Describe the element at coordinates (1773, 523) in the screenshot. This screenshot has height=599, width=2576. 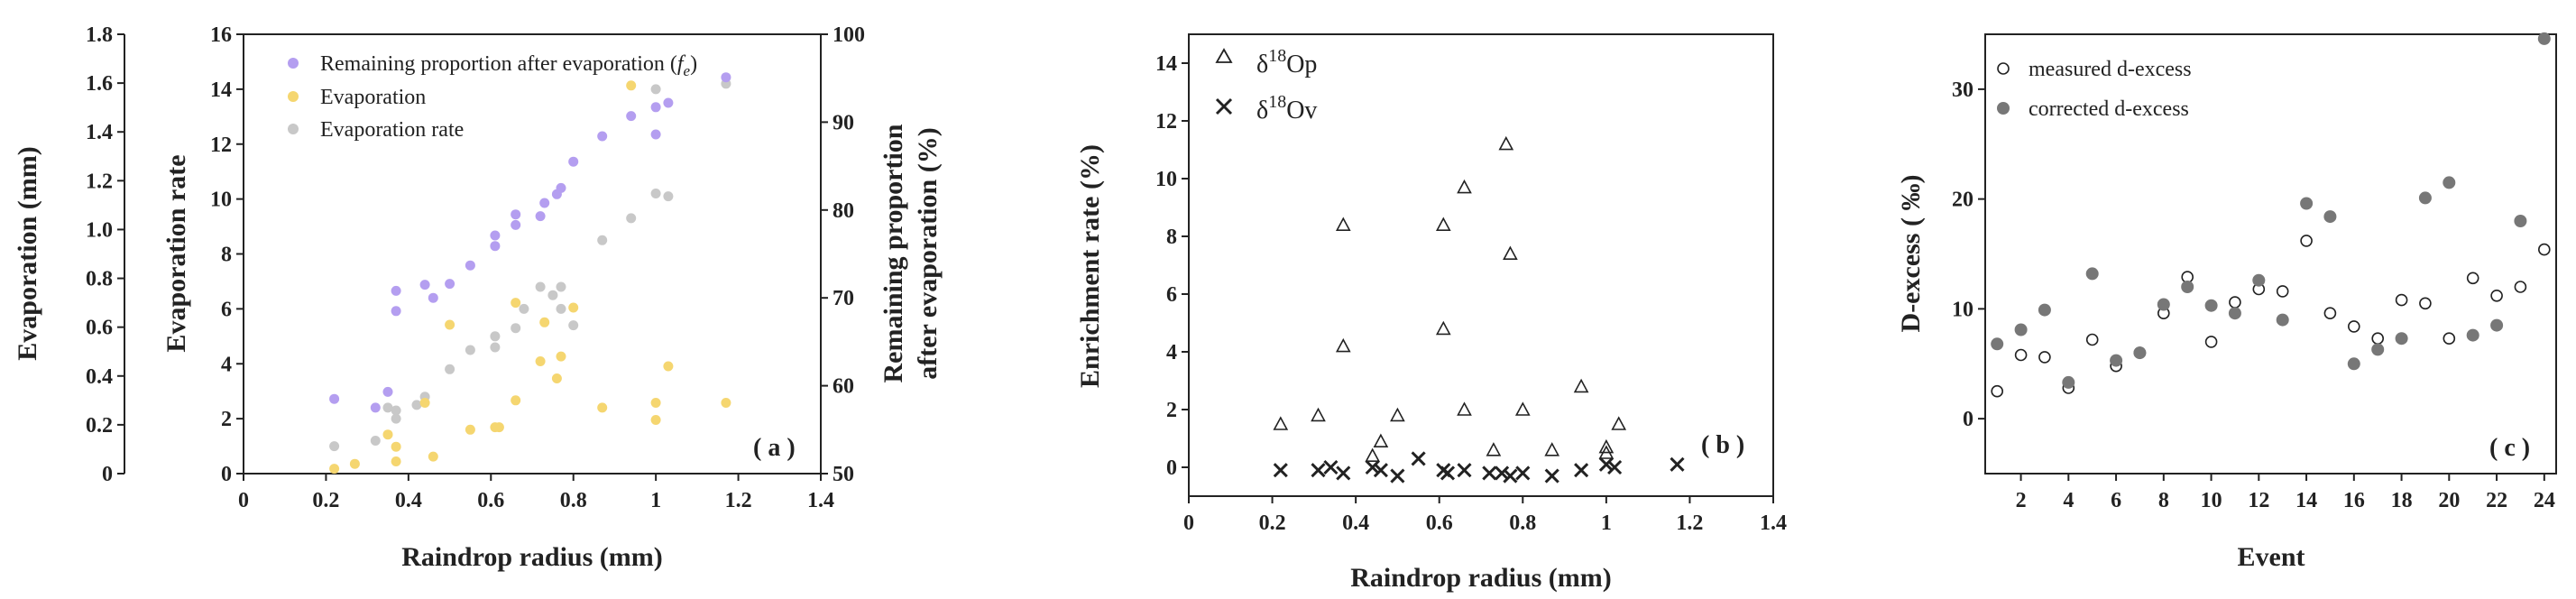
I see `panel-b-x-axis-tick-label: 1.4` at that location.